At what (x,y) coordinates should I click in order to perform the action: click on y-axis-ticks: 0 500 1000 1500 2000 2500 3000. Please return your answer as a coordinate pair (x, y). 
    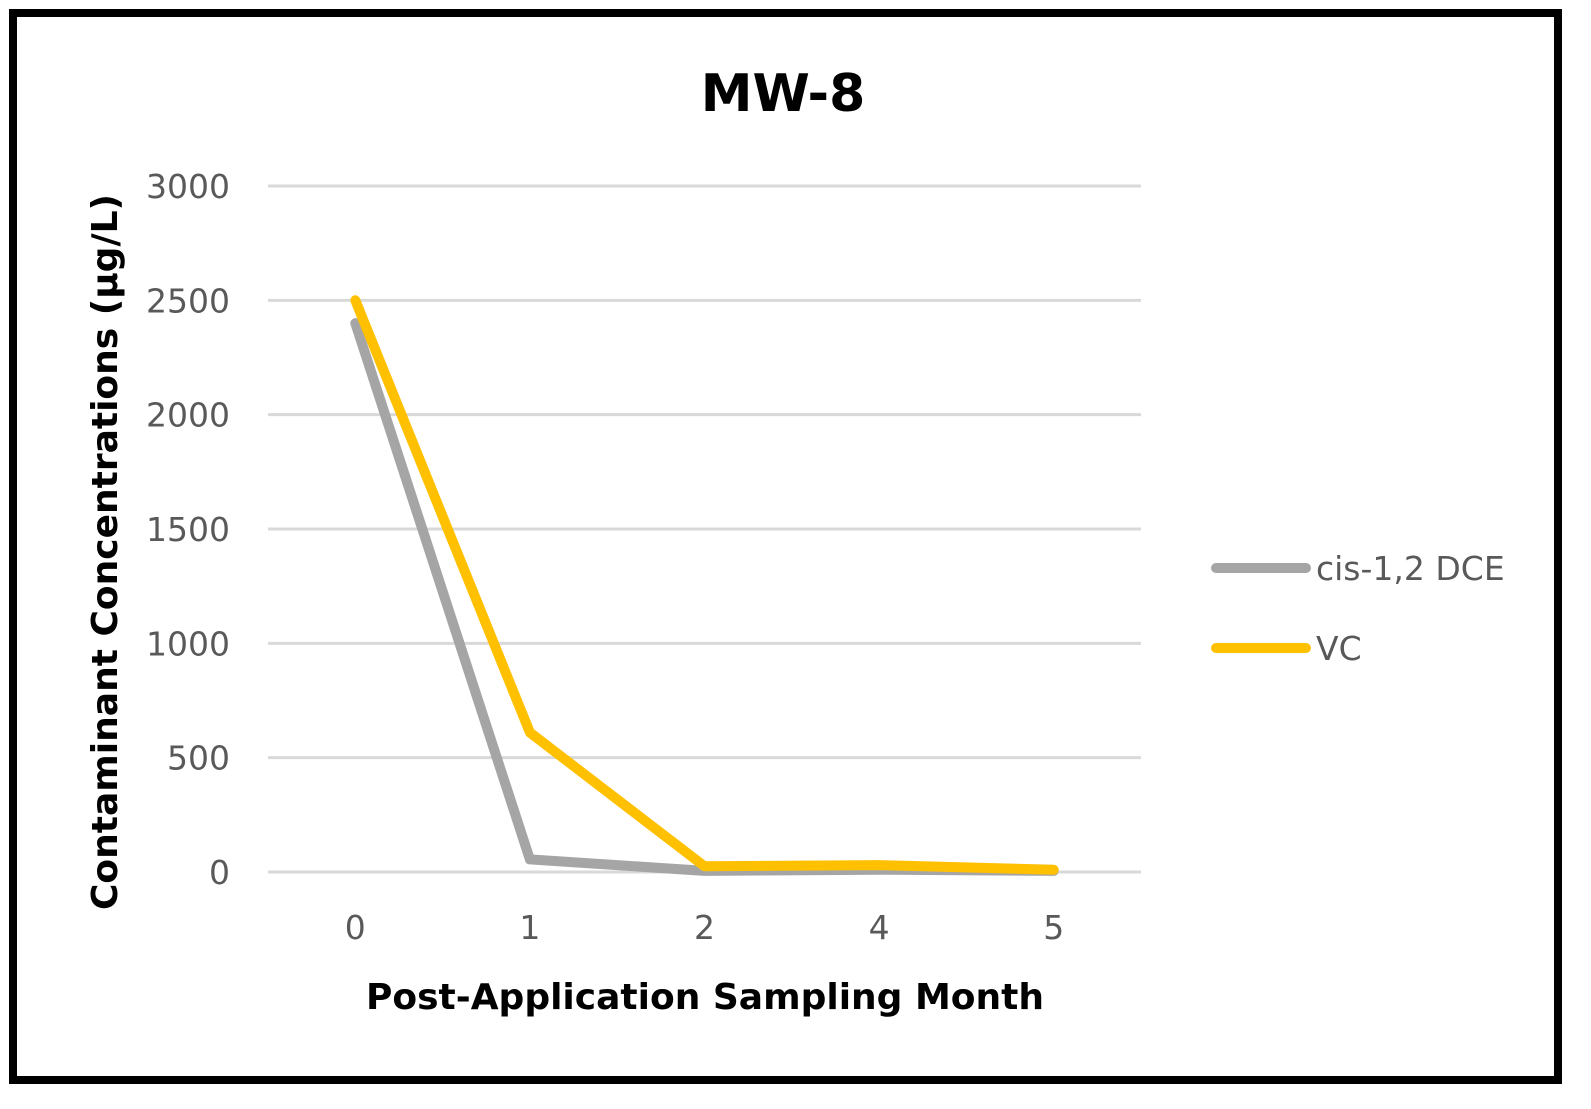
    Looking at the image, I should click on (188, 529).